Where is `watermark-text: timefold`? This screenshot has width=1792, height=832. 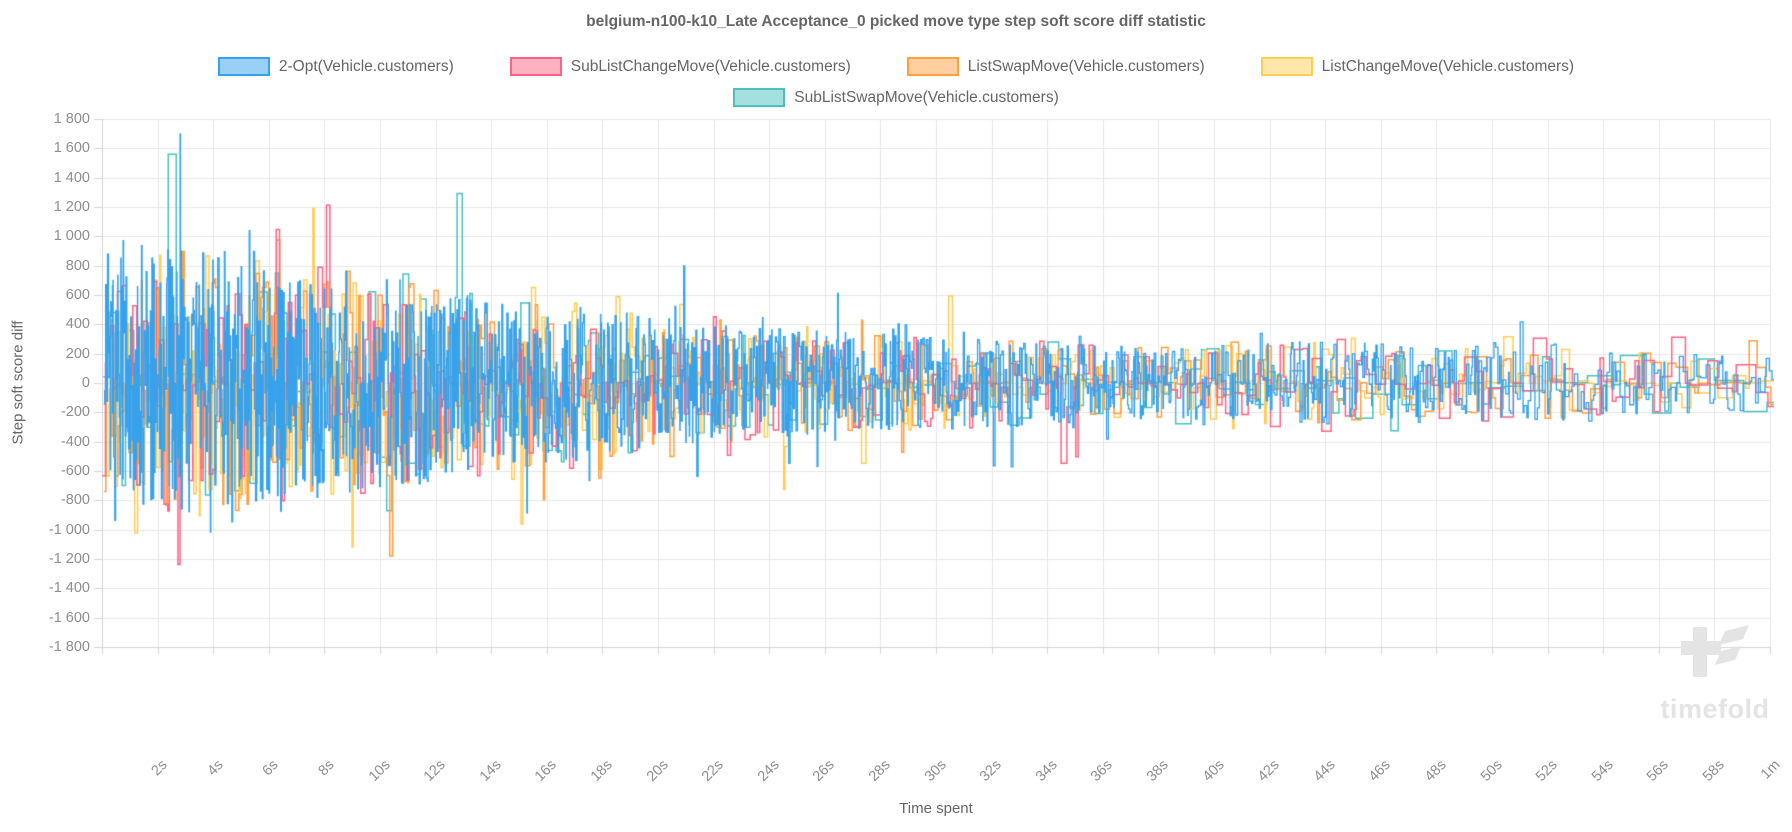
watermark-text: timefold is located at coordinates (1715, 709).